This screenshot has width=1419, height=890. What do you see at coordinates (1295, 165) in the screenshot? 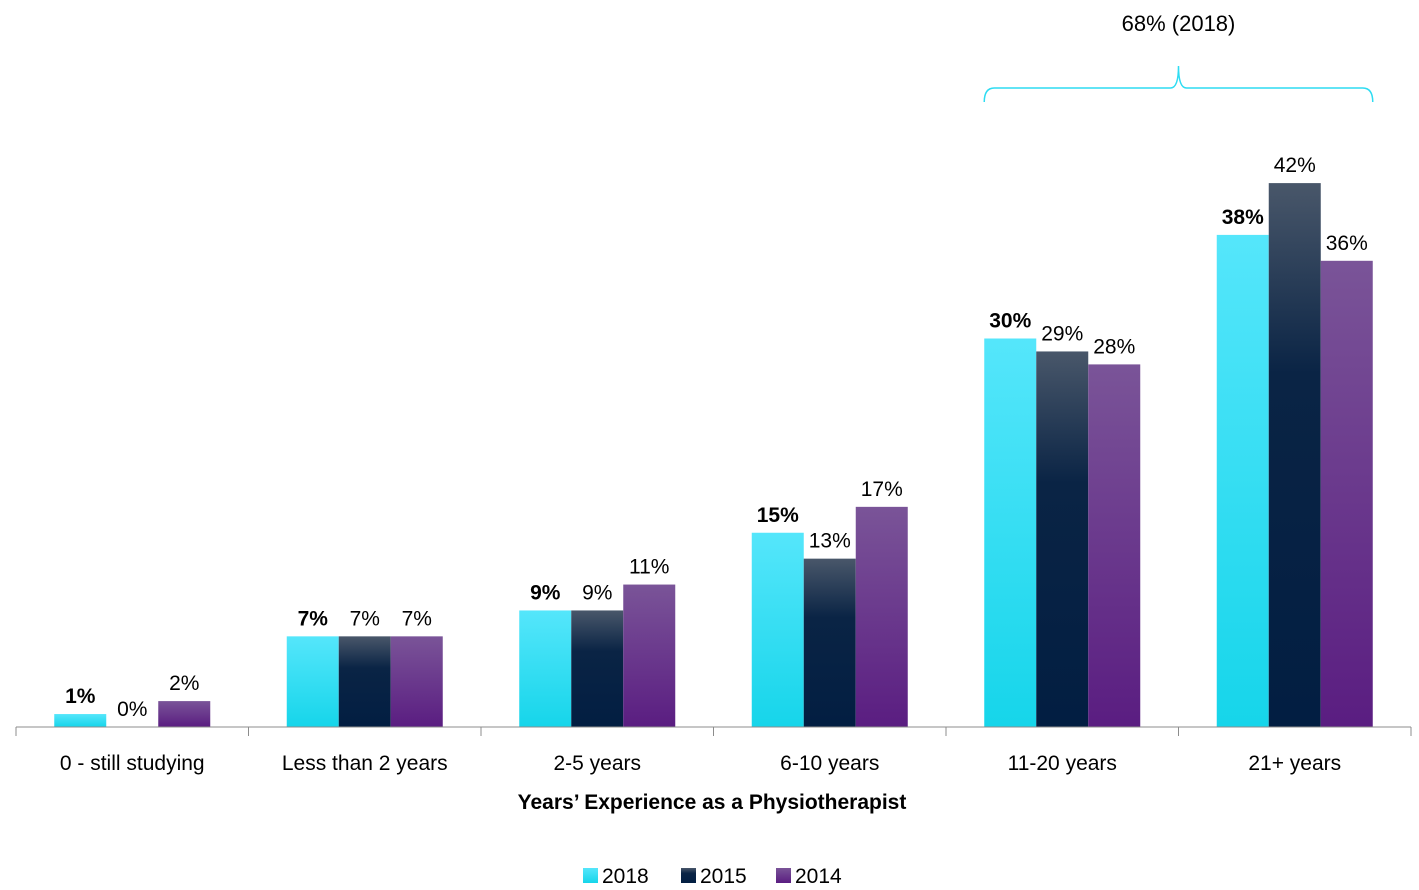
I see `value-label-2015-5: 42%` at bounding box center [1295, 165].